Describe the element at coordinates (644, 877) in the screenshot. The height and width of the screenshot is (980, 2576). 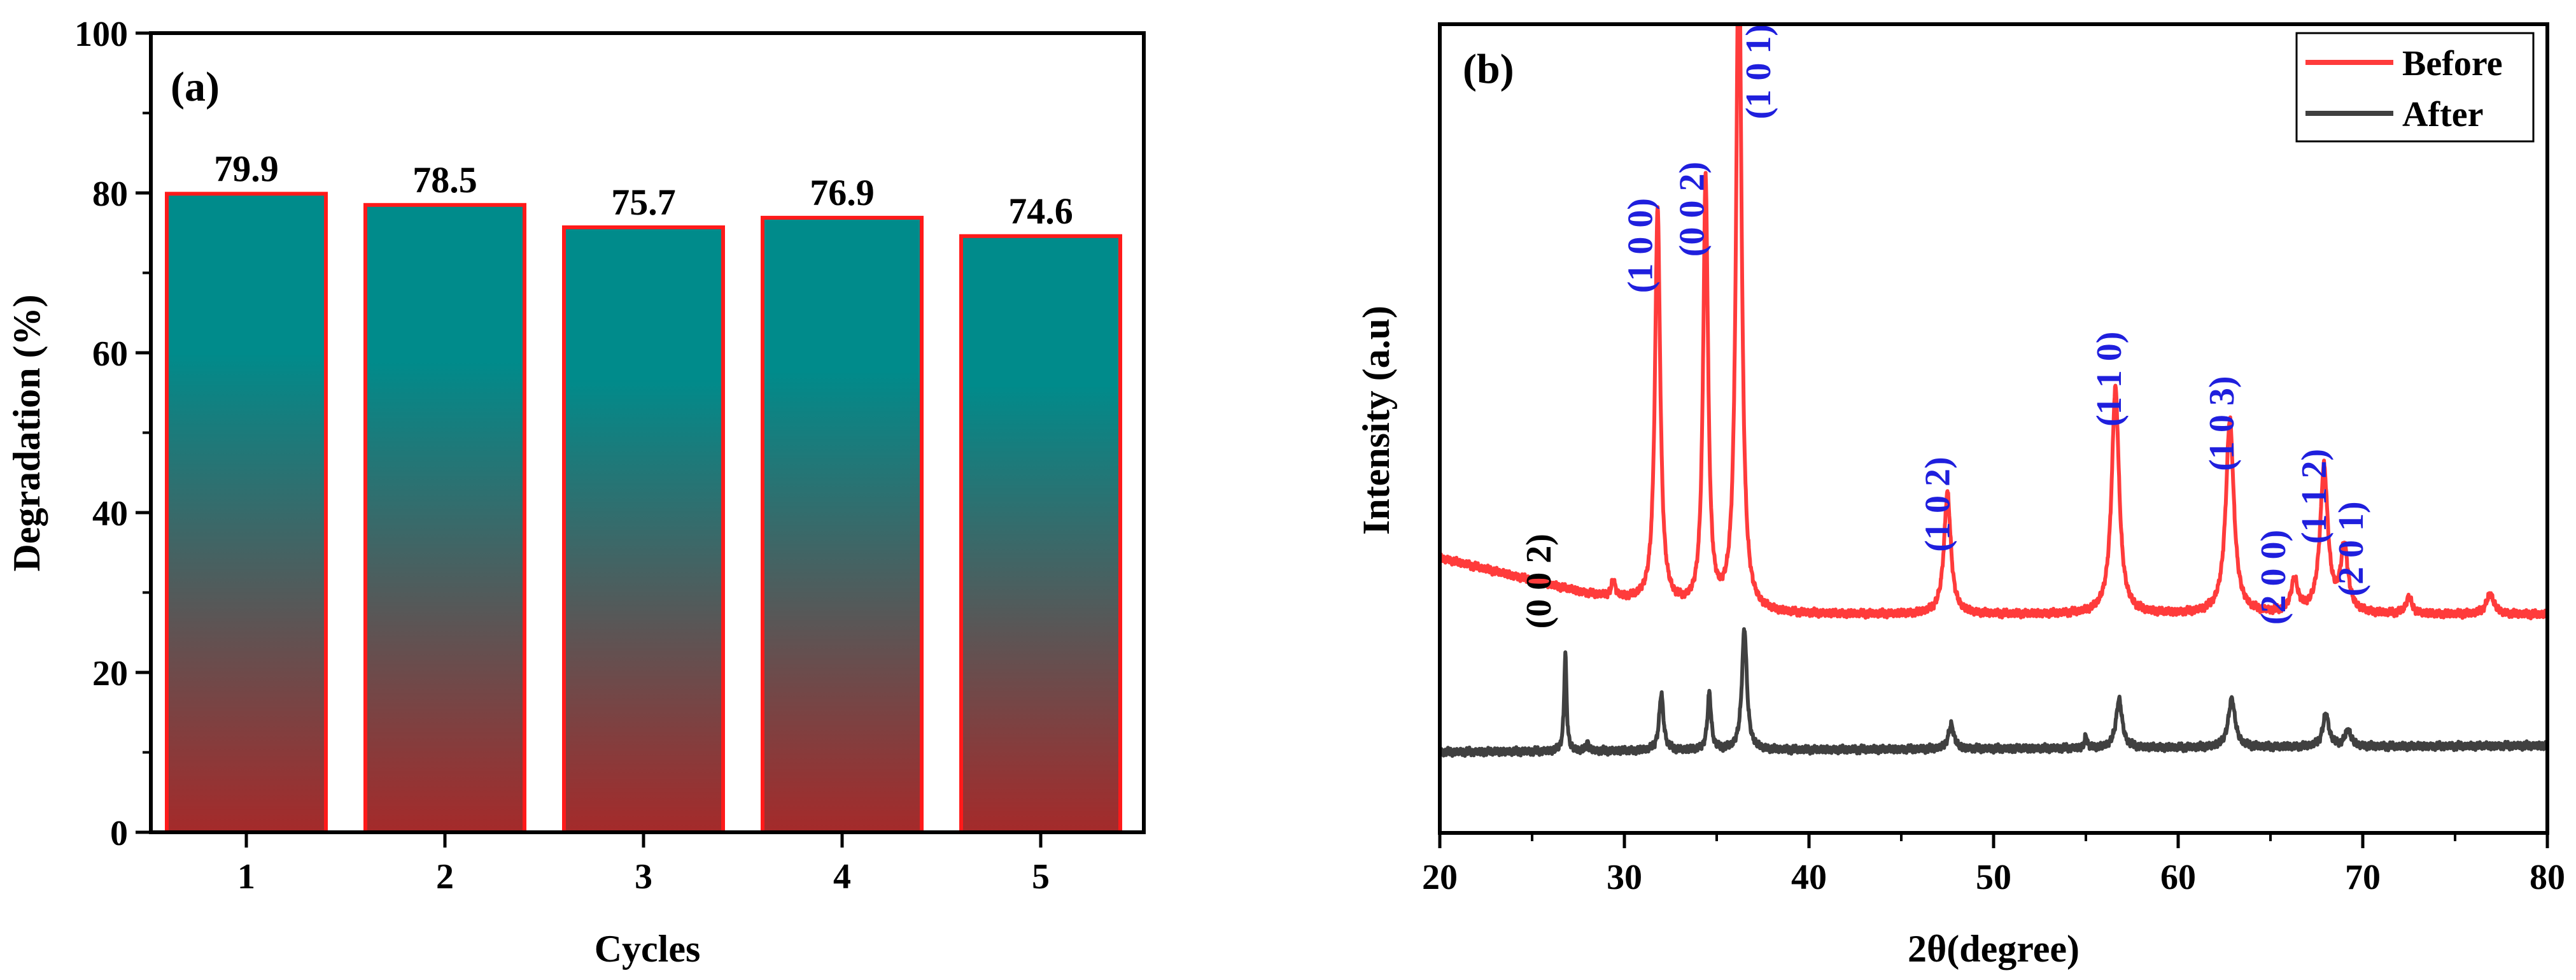
I see `x-tick-label: 3` at that location.